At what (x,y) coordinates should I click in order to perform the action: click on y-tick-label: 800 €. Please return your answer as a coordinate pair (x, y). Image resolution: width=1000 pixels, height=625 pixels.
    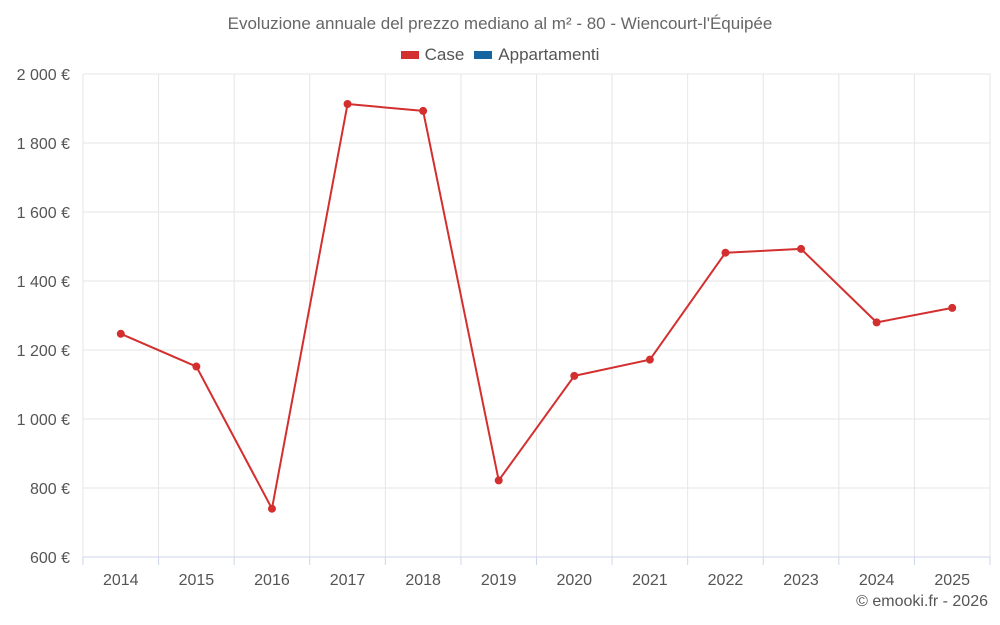
    Looking at the image, I should click on (50, 489).